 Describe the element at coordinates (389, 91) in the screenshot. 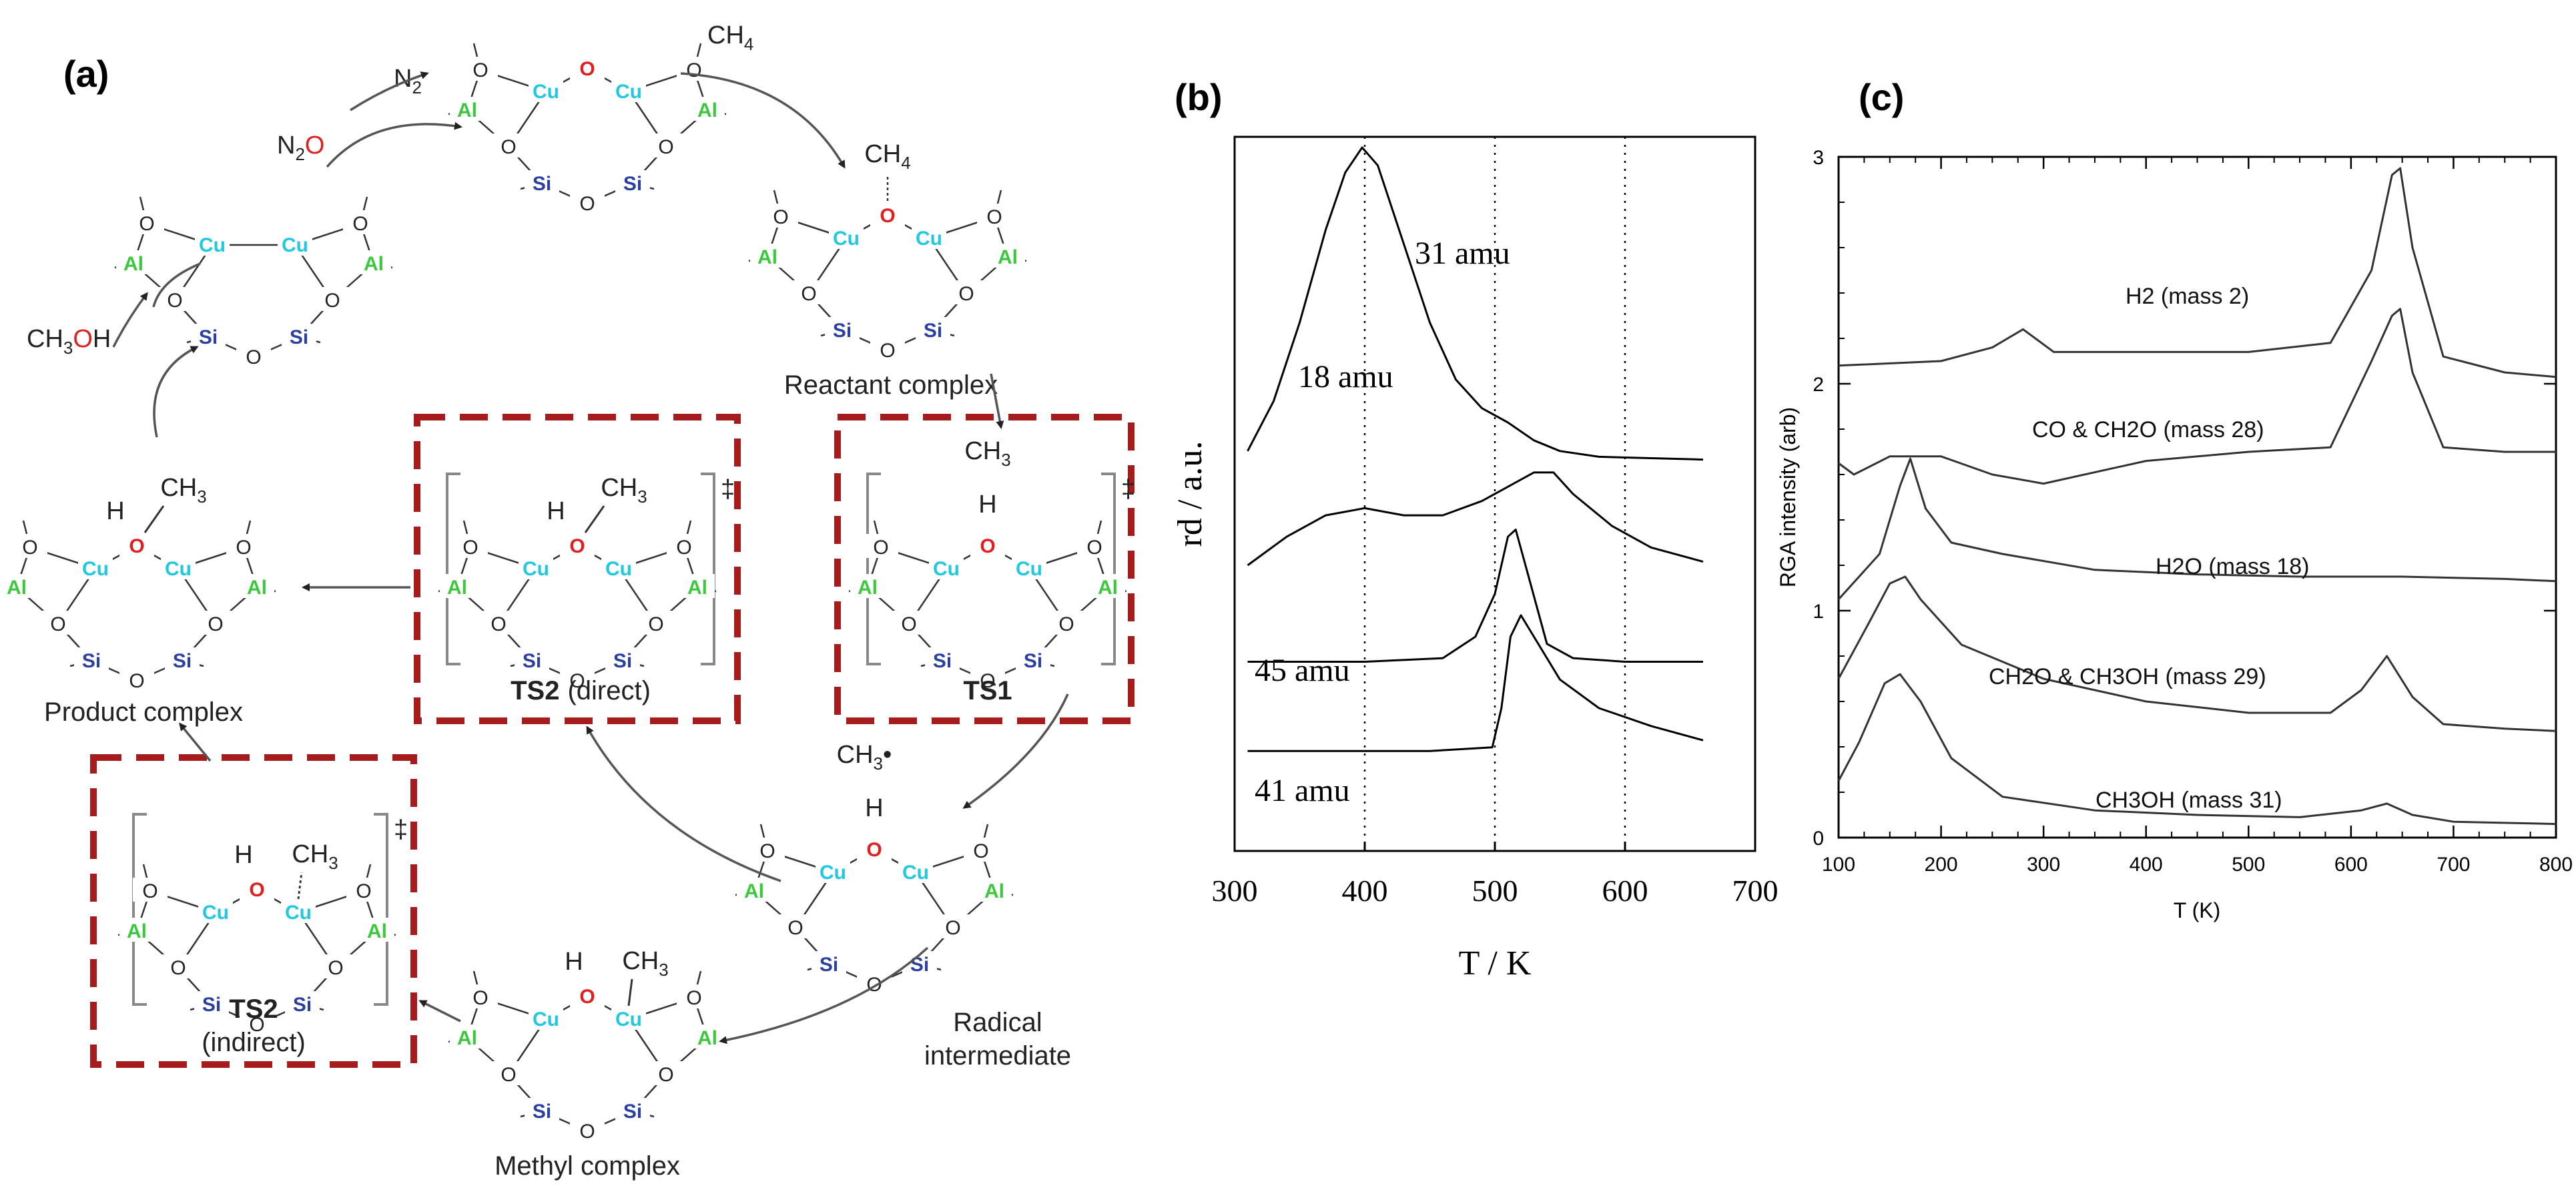

I see `arrow-n2-out` at that location.